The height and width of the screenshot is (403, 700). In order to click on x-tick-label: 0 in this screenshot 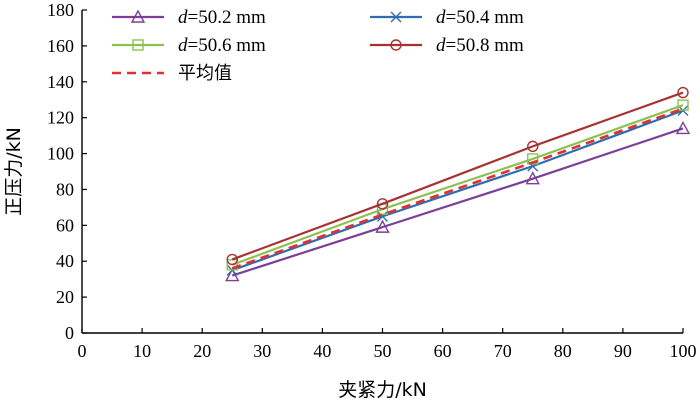, I will do `click(82, 351)`.